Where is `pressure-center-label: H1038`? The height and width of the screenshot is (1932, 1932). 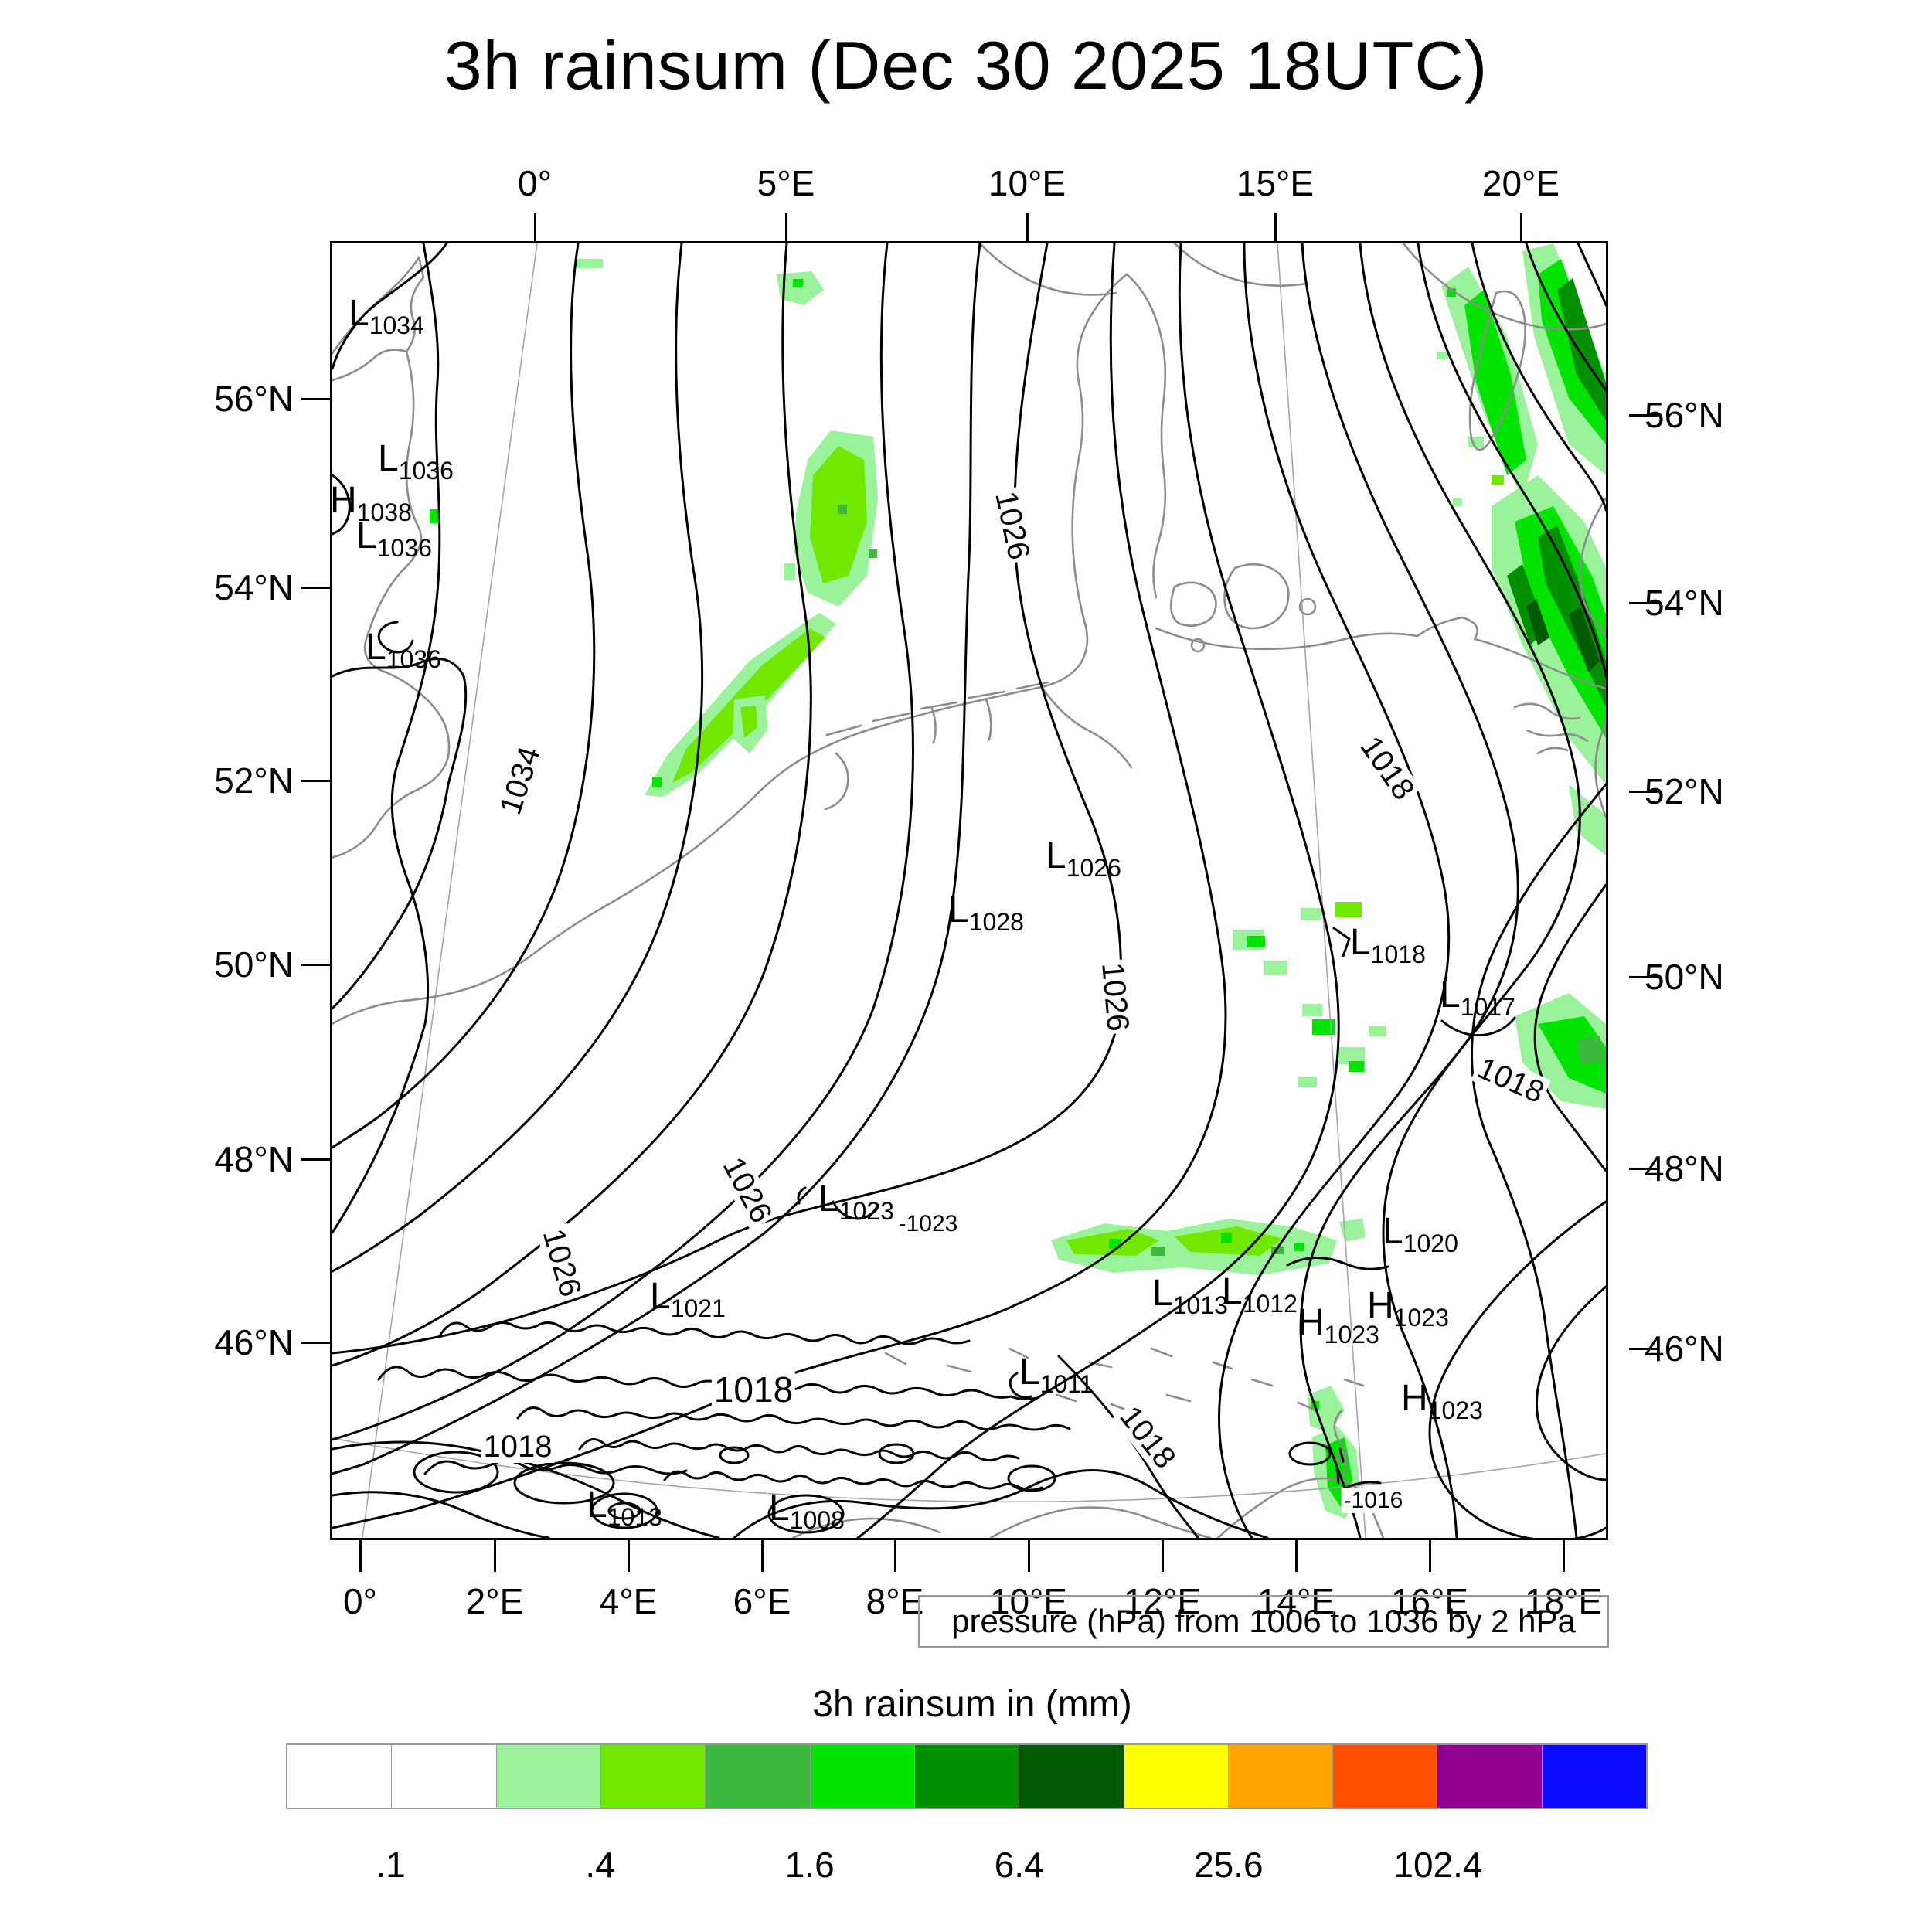 pressure-center-label: H1038 is located at coordinates (371, 503).